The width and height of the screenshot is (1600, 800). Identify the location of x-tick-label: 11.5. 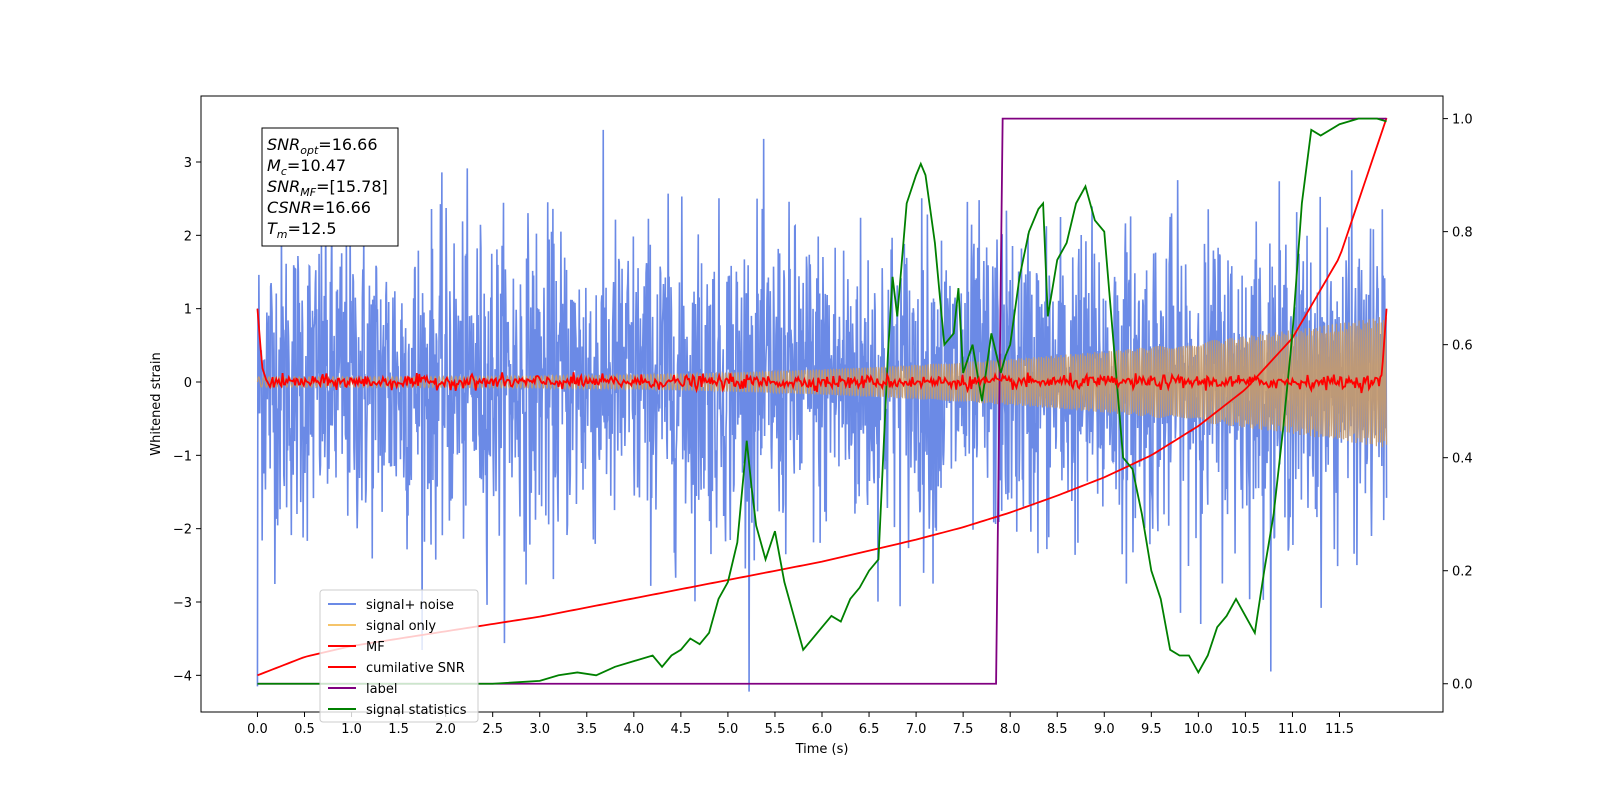
(1339, 729).